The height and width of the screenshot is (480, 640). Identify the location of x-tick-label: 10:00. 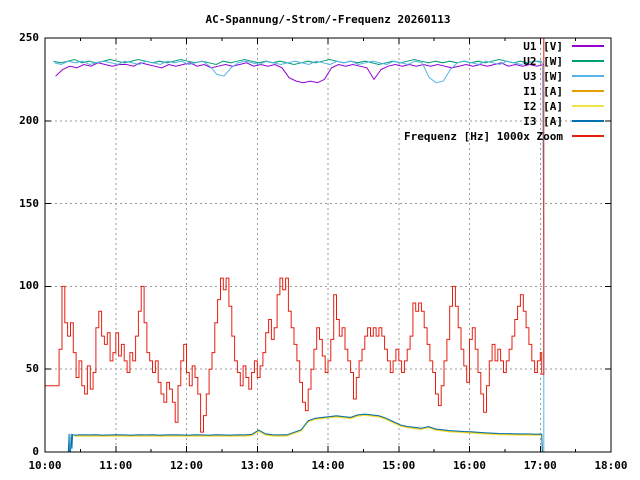
(45, 465).